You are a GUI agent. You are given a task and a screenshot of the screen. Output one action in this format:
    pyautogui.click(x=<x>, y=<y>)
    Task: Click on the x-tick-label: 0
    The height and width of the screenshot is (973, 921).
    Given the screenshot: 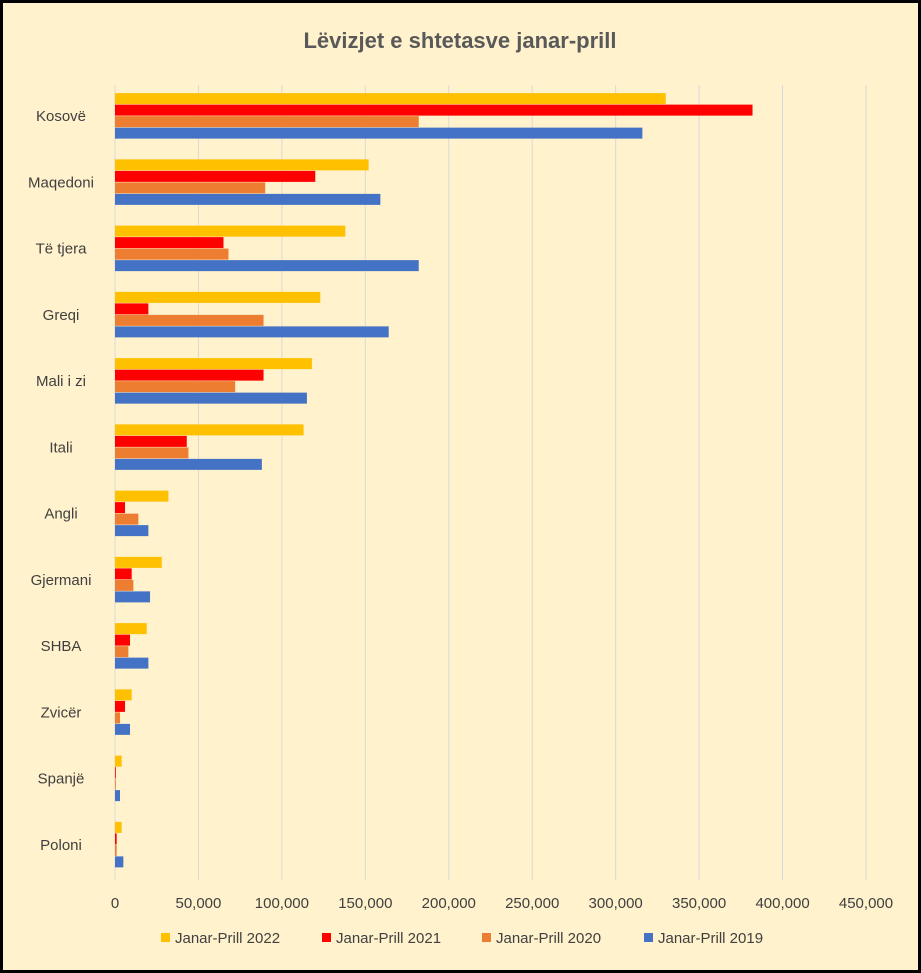 What is the action you would take?
    pyautogui.click(x=115, y=903)
    